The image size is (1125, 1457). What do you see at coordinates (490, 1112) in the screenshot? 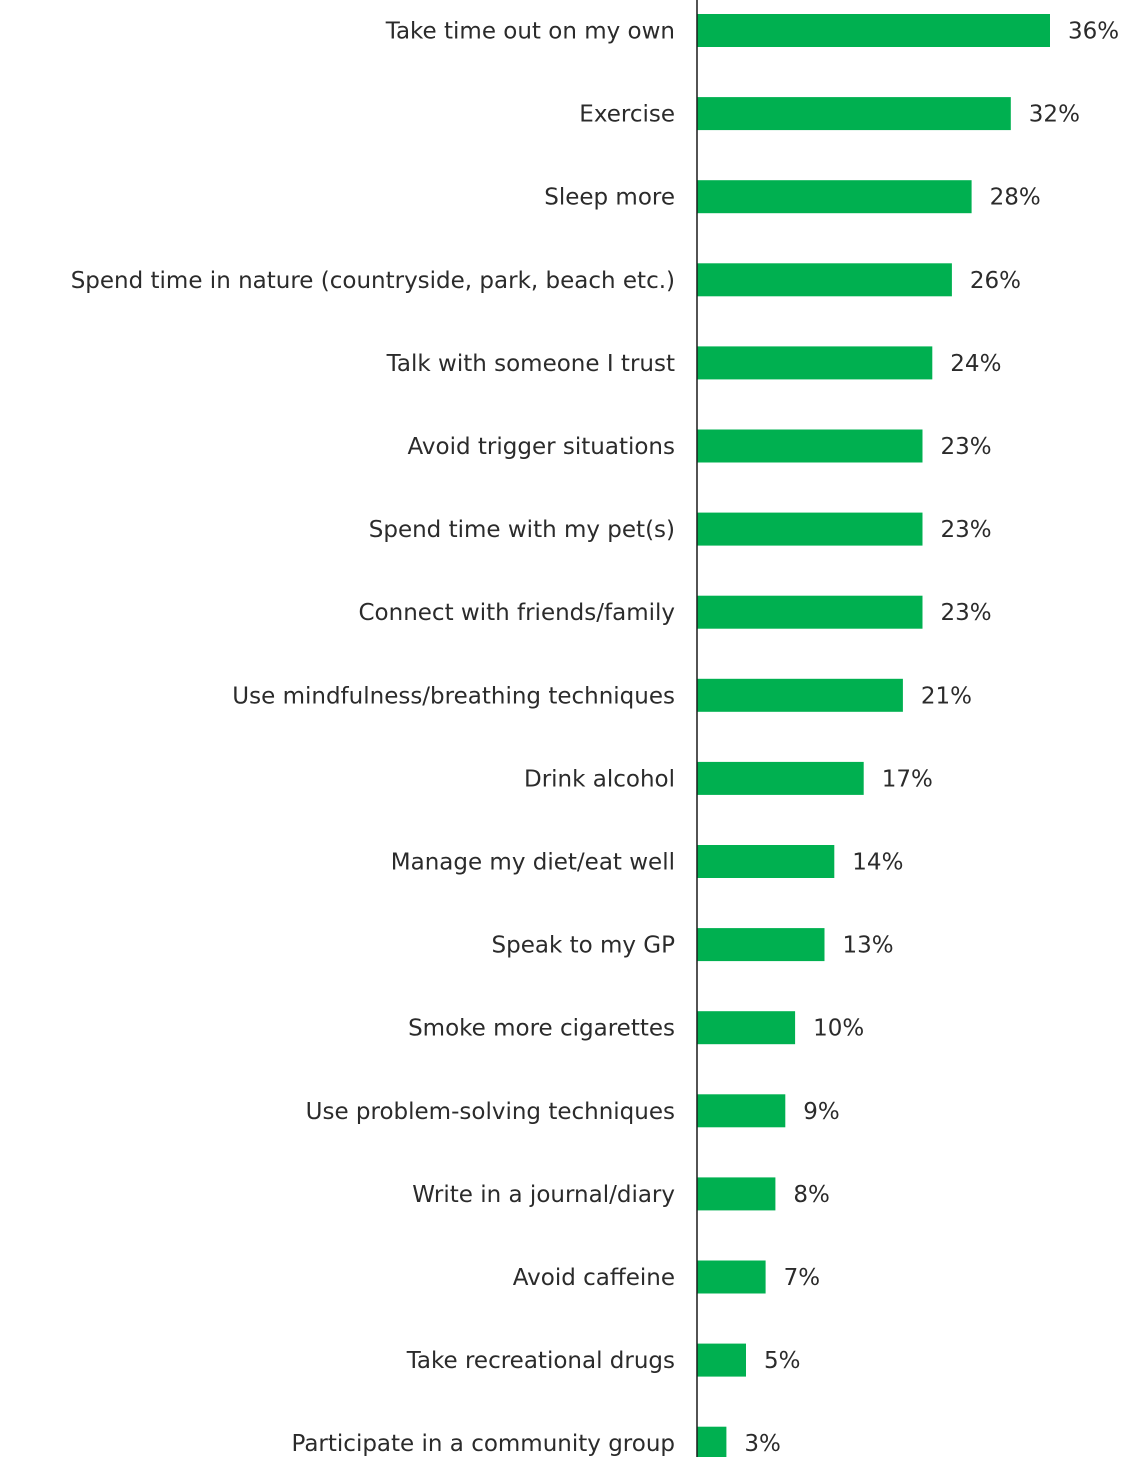
I see `category-label: Use problem-solving techniques` at bounding box center [490, 1112].